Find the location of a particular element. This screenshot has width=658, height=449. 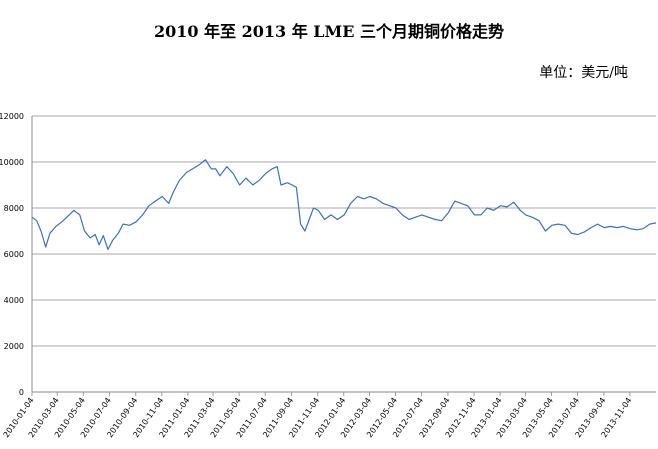

chart-title: 2010 年至 2013 年 LME 三个月期铜价格走势 is located at coordinates (329, 31).